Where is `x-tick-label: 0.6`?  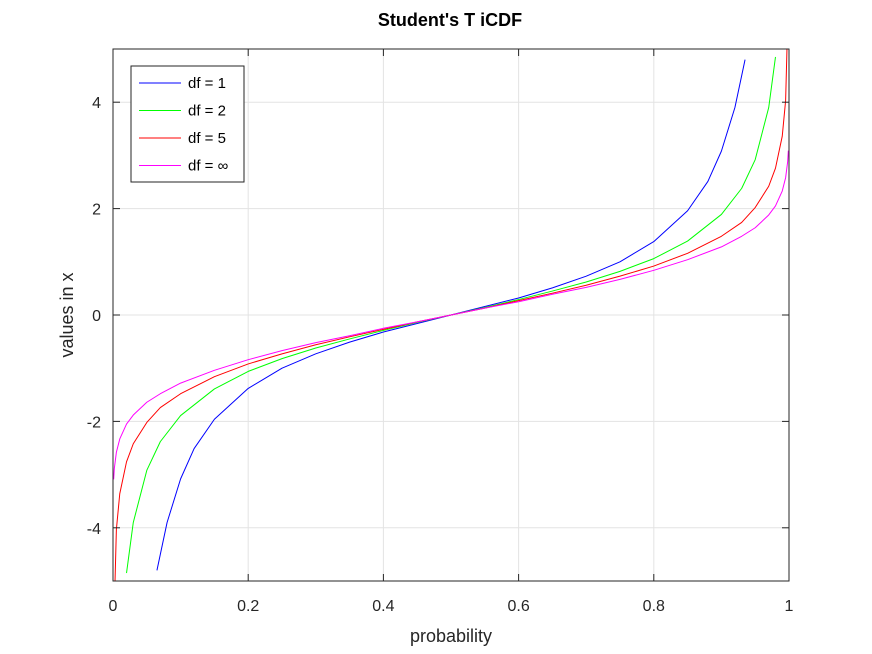
x-tick-label: 0.6 is located at coordinates (518, 606).